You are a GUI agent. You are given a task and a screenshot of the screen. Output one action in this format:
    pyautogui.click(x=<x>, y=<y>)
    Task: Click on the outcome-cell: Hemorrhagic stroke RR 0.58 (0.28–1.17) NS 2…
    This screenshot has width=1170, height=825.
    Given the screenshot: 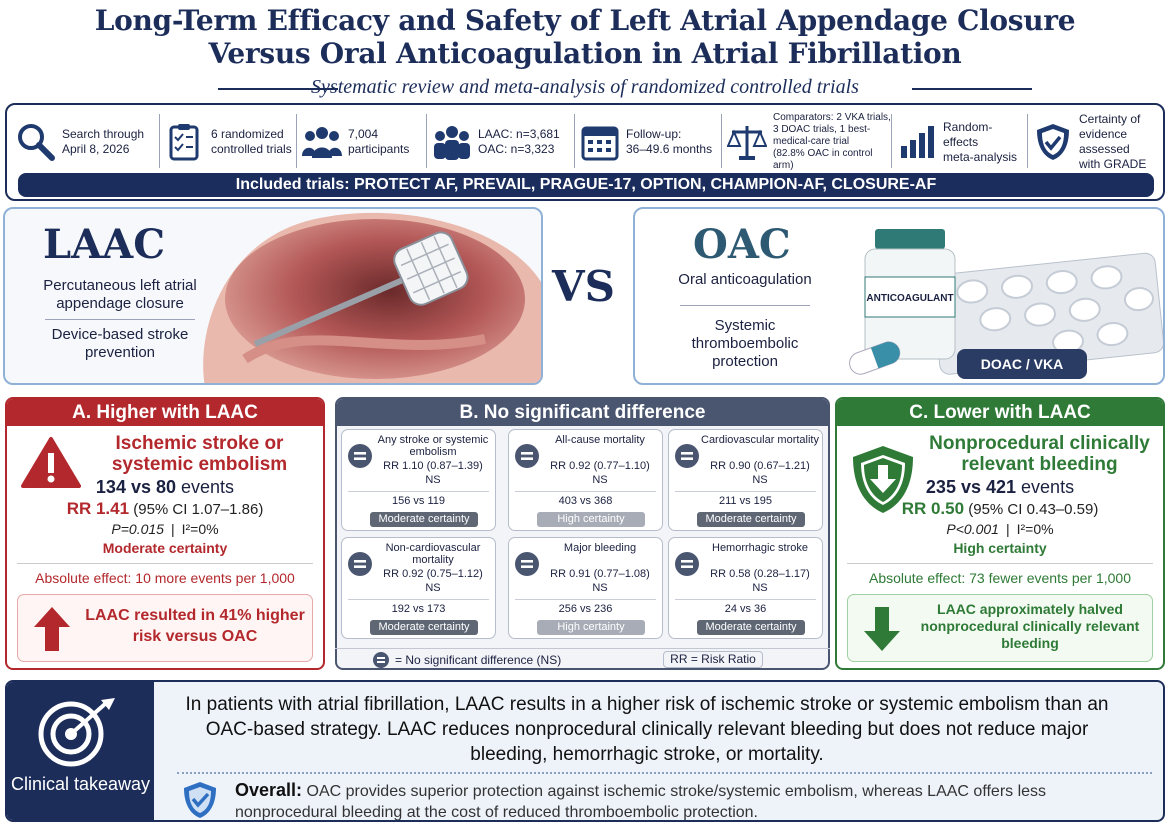 What is the action you would take?
    pyautogui.click(x=745, y=588)
    